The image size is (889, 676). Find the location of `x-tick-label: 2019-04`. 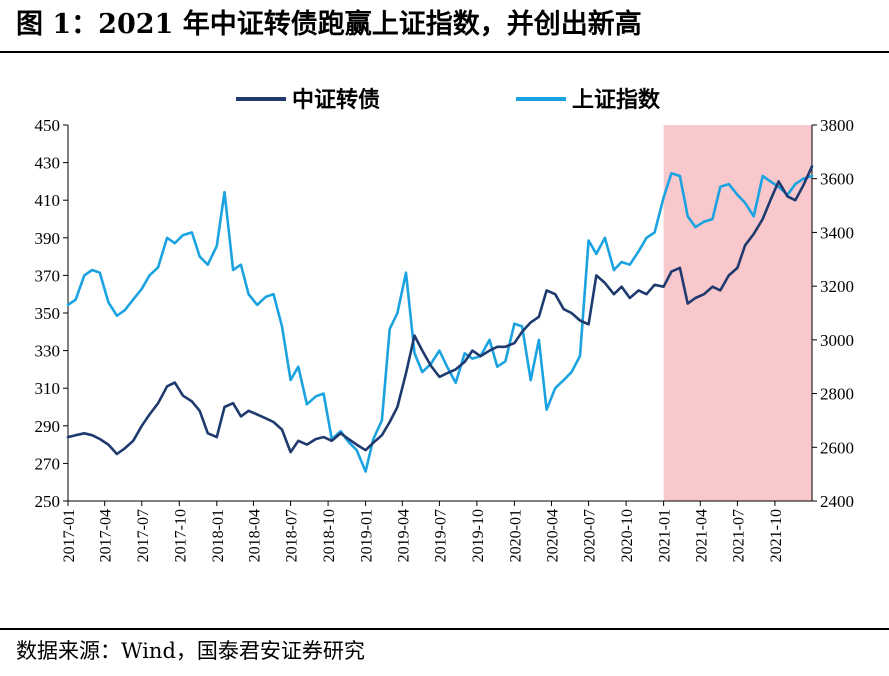

x-tick-label: 2019-04 is located at coordinates (403, 535).